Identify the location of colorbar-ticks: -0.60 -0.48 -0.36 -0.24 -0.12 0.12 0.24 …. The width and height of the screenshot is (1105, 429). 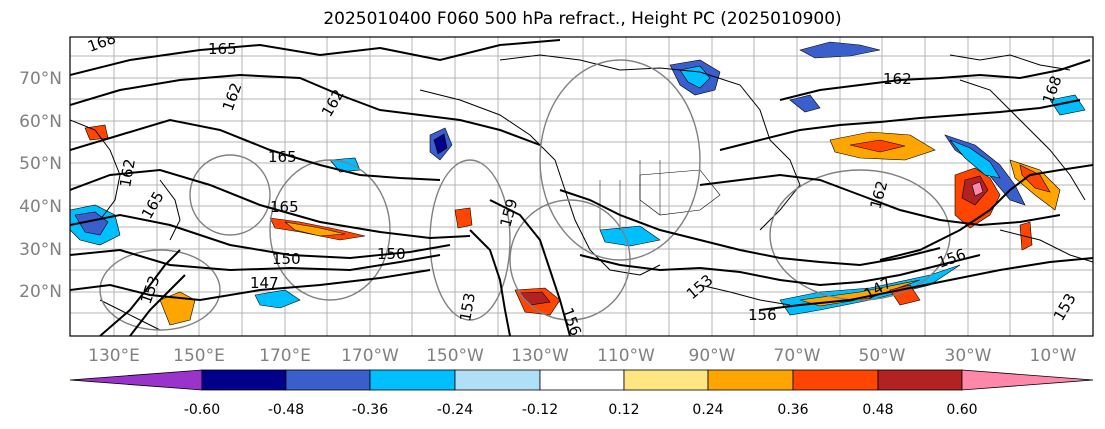
(581, 410).